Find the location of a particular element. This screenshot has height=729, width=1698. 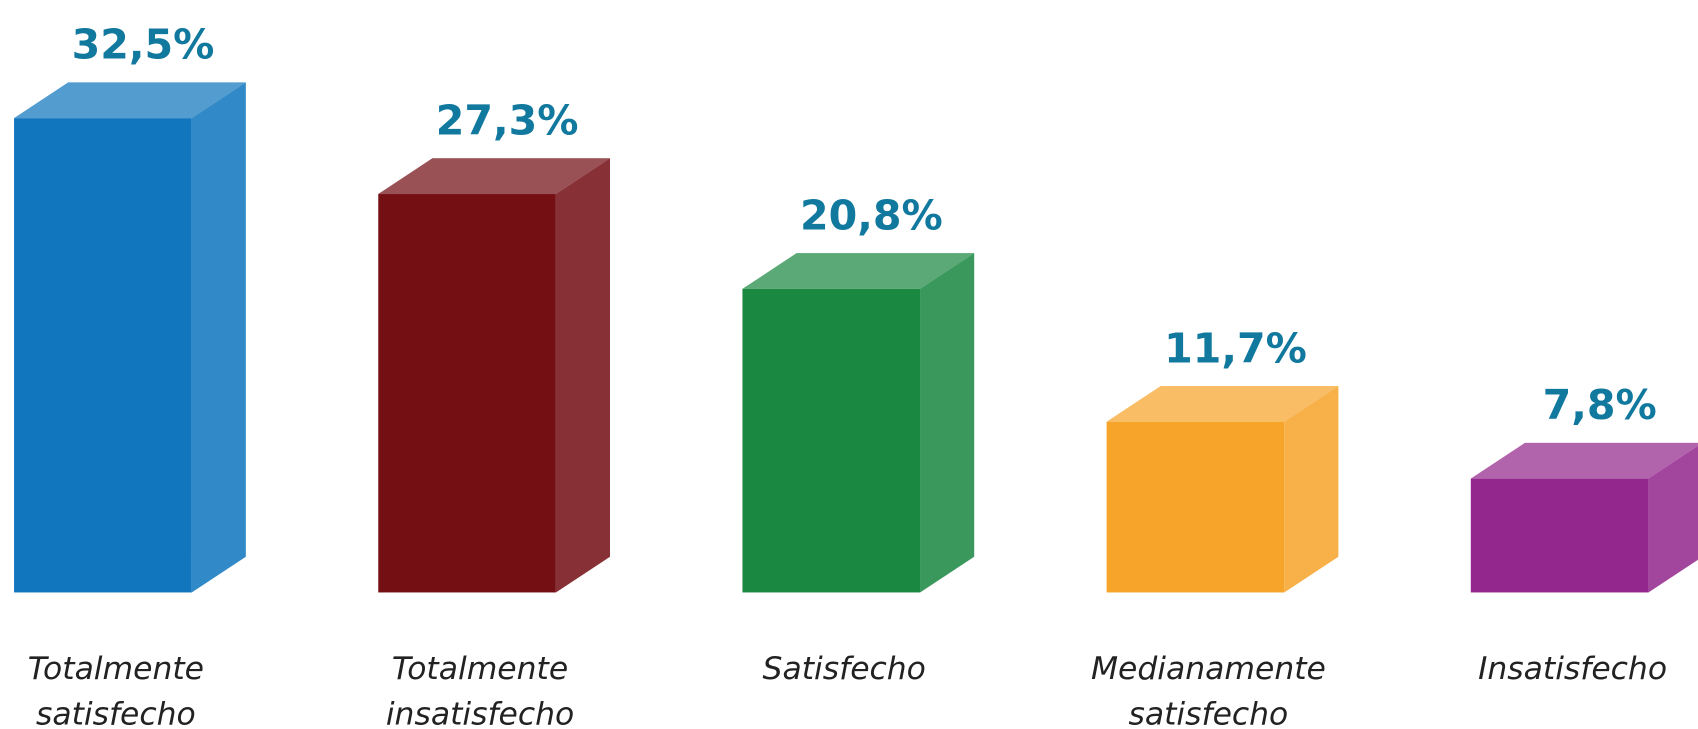

value-label: 32,5% is located at coordinates (143, 45).